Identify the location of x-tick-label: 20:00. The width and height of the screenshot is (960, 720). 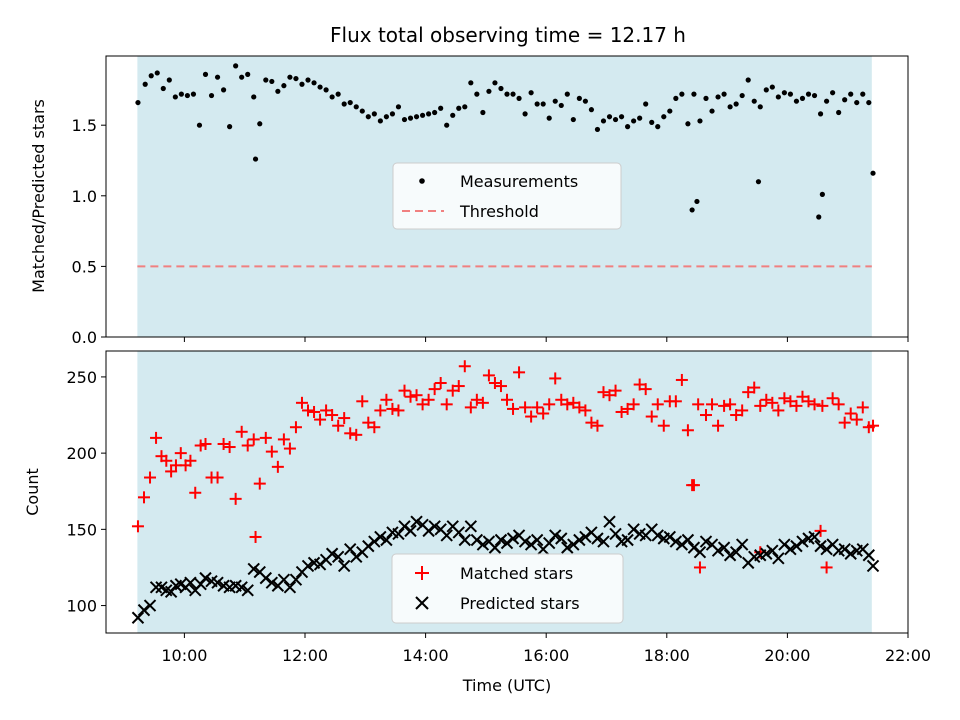
(787, 655).